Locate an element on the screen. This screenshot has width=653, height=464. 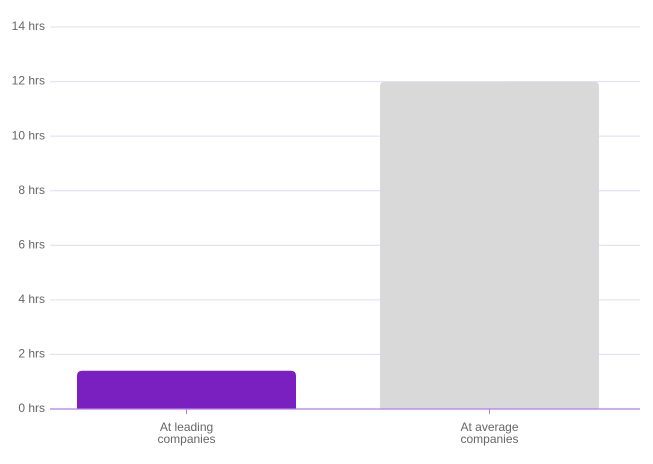
y-tick-label: 8 hrs is located at coordinates (31, 190).